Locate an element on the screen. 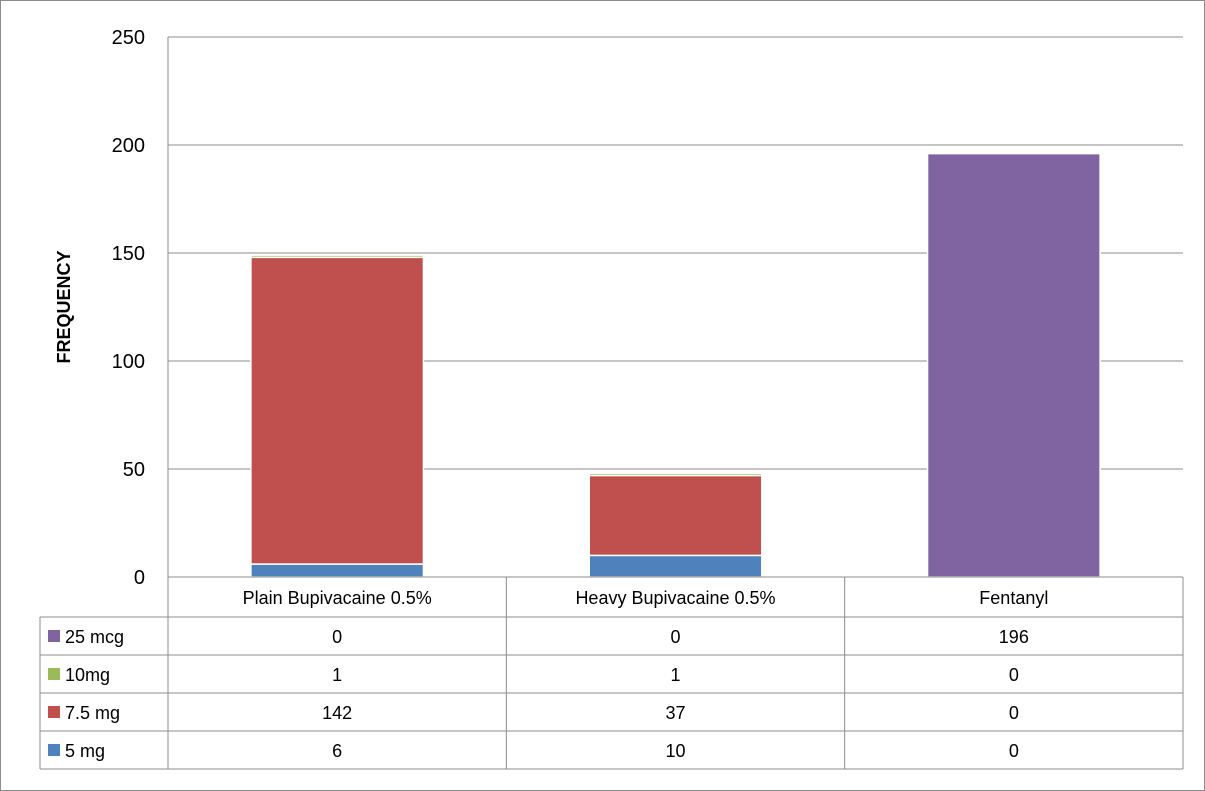 The image size is (1205, 791). legend-label: 10mg is located at coordinates (87, 675).